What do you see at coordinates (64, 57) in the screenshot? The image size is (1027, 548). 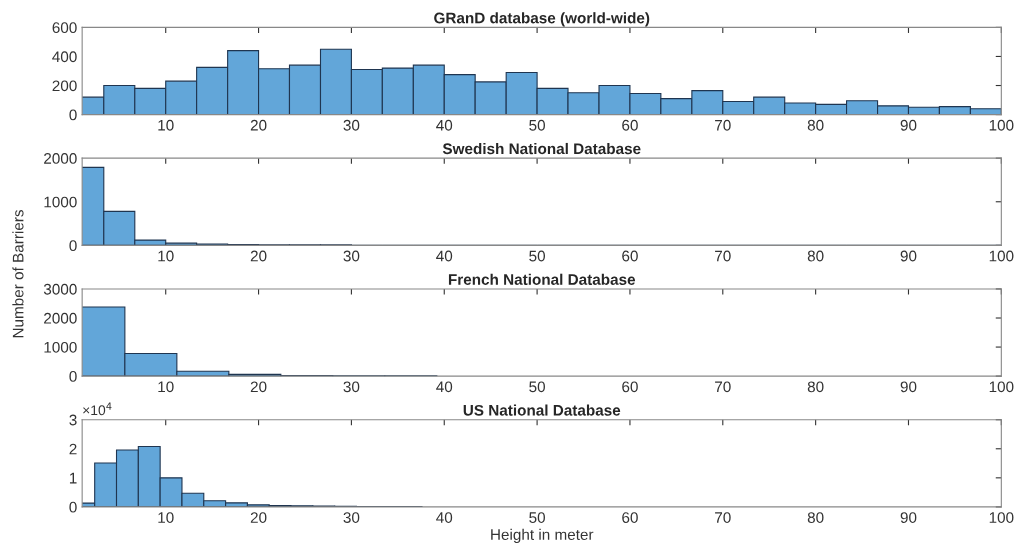 I see `y-tick-label: 400` at bounding box center [64, 57].